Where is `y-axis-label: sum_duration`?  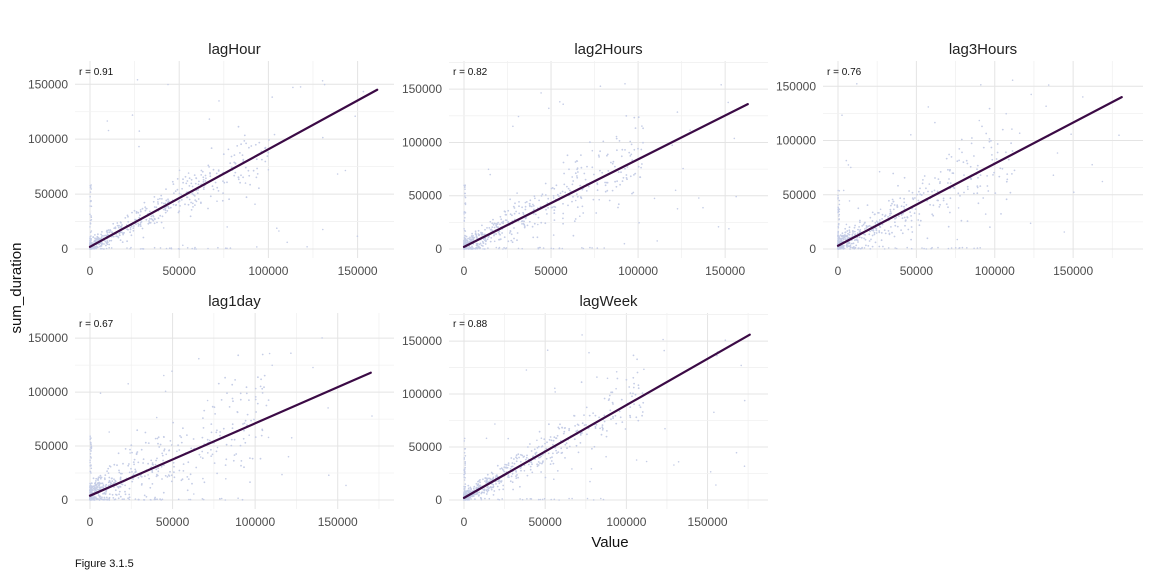 y-axis-label: sum_duration is located at coordinates (16, 288).